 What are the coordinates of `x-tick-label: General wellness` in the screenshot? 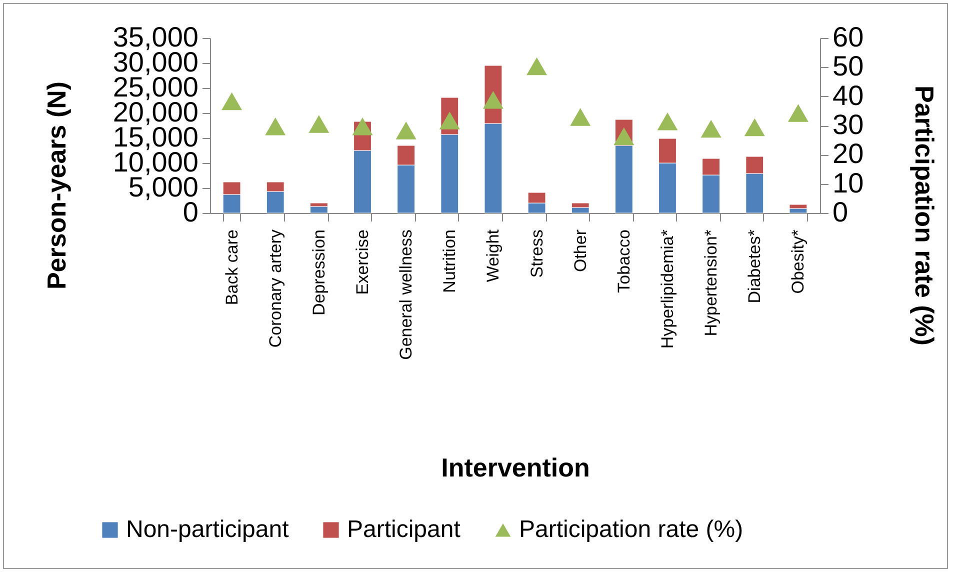 It's located at (406, 295).